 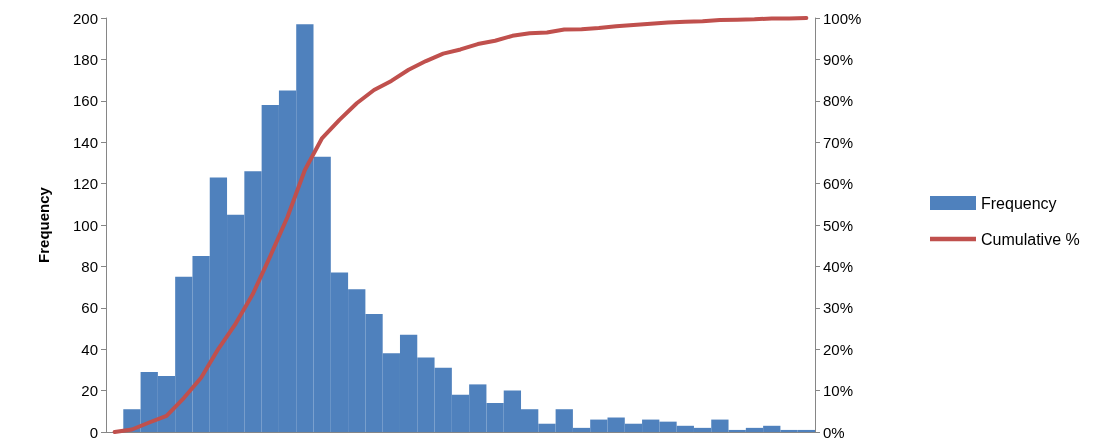 What do you see at coordinates (838, 391) in the screenshot?
I see `y2-tick-label: 10%` at bounding box center [838, 391].